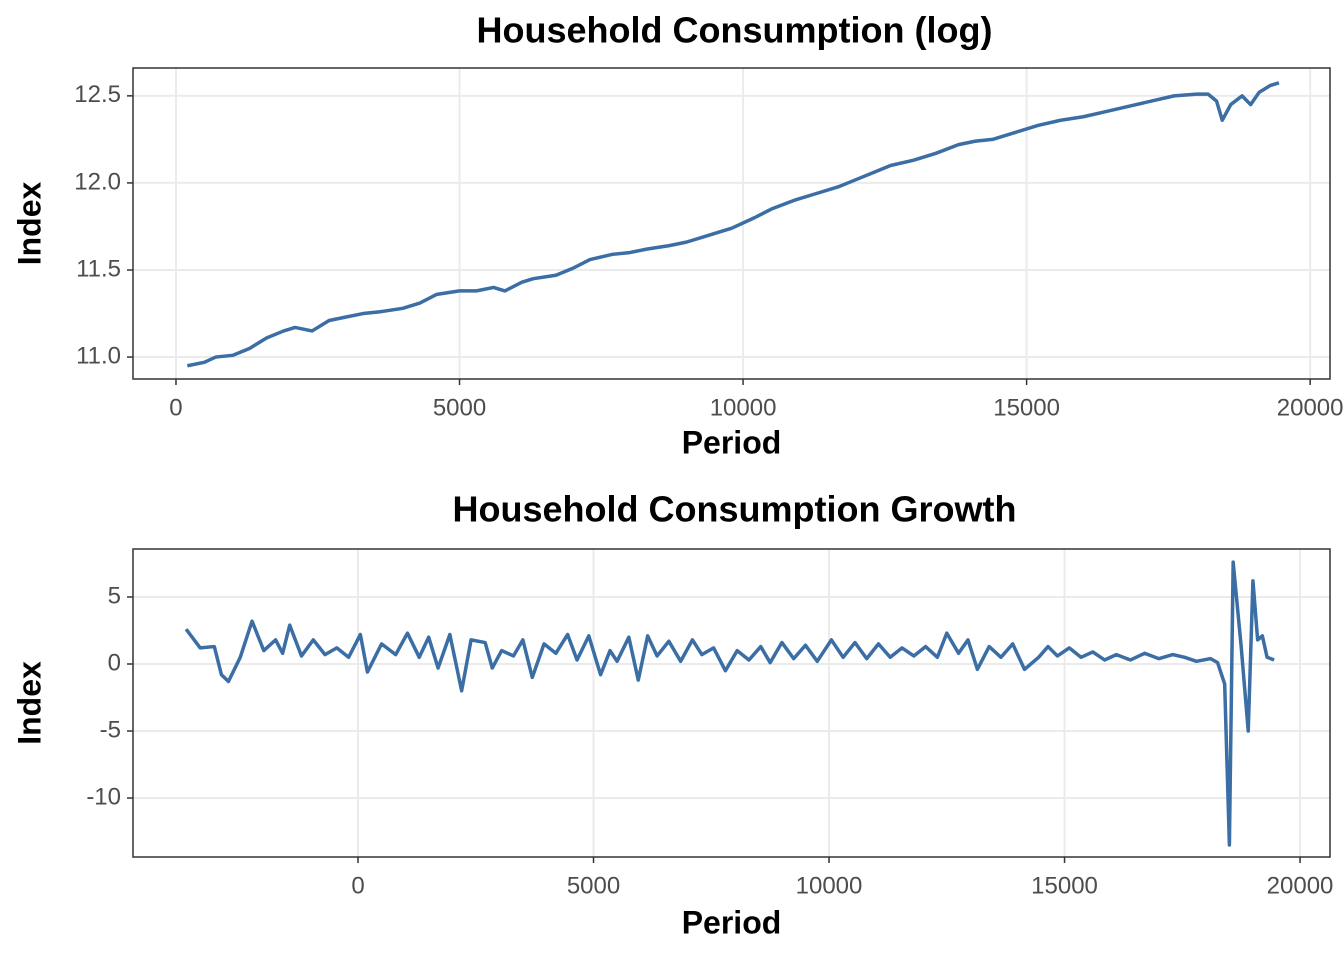 Image resolution: width=1344 pixels, height=960 pixels. I want to click on y-tick-label: 11.5, so click(98, 268).